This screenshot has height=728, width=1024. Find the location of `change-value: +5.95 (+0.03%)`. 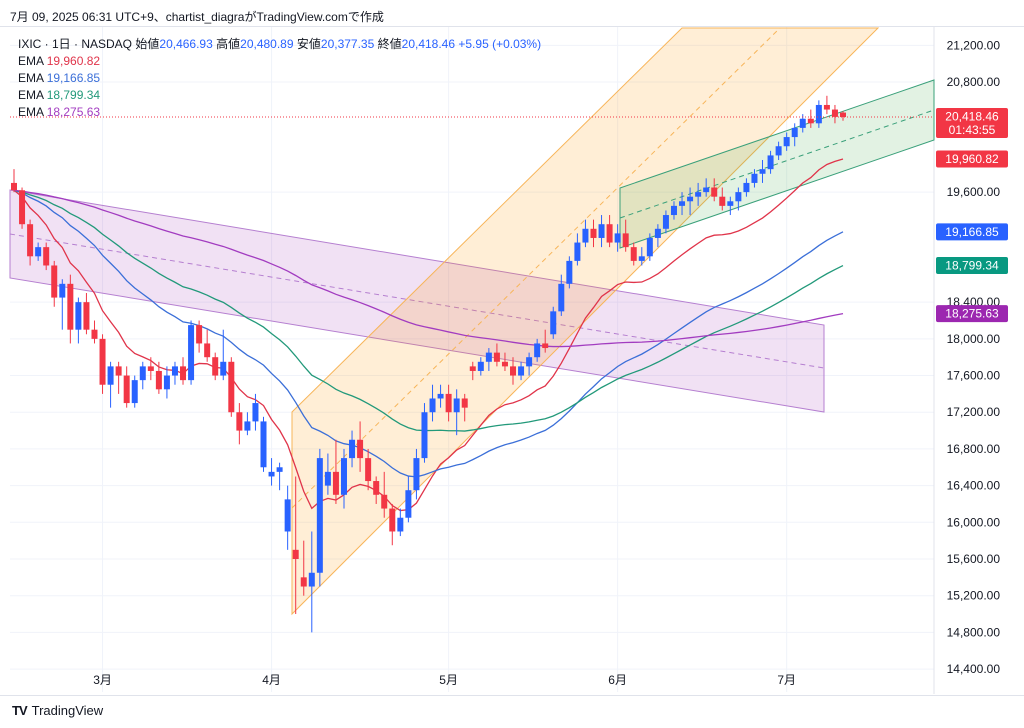

change-value: +5.95 (+0.03%) is located at coordinates (500, 44).